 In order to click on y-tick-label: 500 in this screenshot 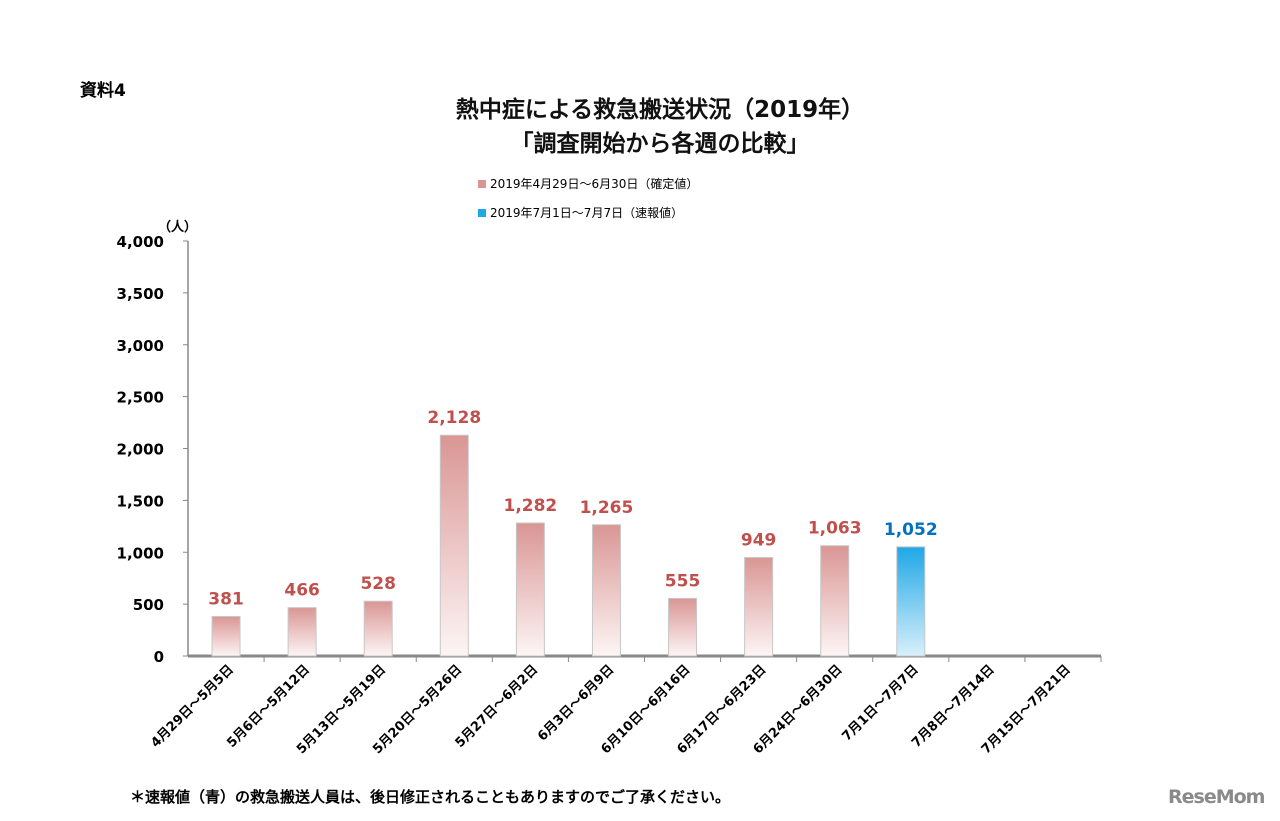, I will do `click(148, 605)`.